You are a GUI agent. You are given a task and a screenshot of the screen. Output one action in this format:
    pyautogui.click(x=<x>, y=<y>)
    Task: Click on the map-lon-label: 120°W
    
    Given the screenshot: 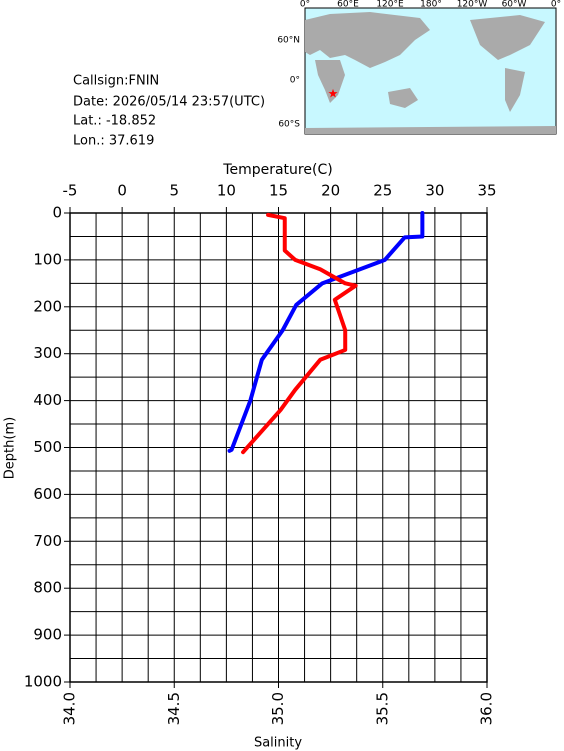 What is the action you would take?
    pyautogui.click(x=472, y=5)
    